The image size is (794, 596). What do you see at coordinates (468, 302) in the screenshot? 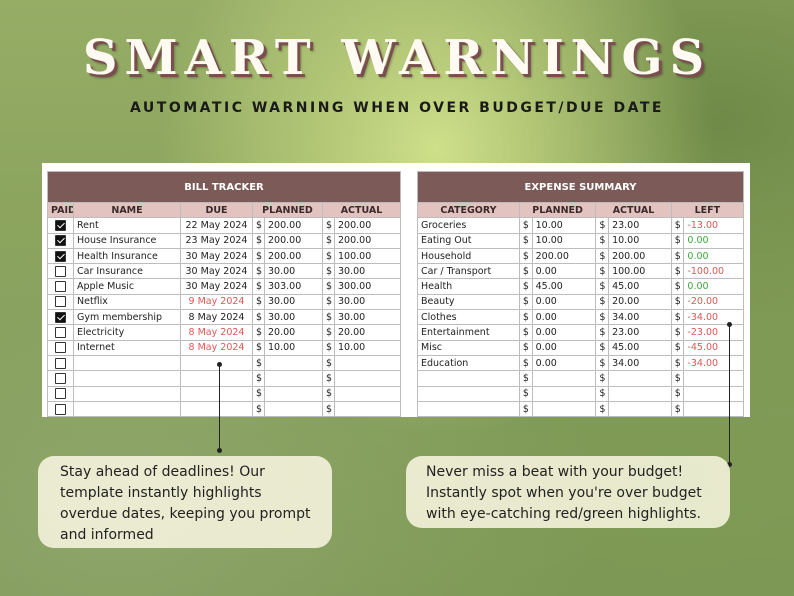
I see `category-cell: Beauty` at bounding box center [468, 302].